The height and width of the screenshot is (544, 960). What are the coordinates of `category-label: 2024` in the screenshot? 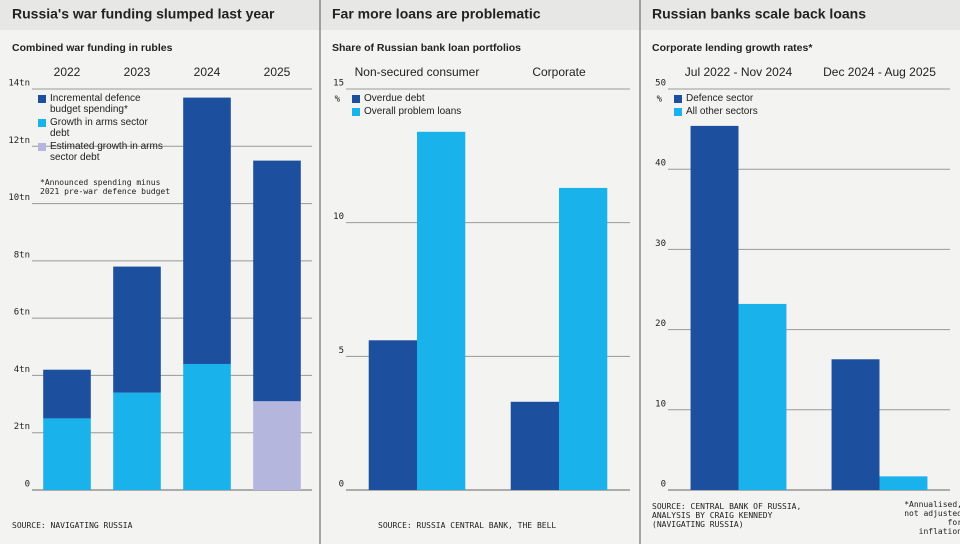 It's located at (207, 72).